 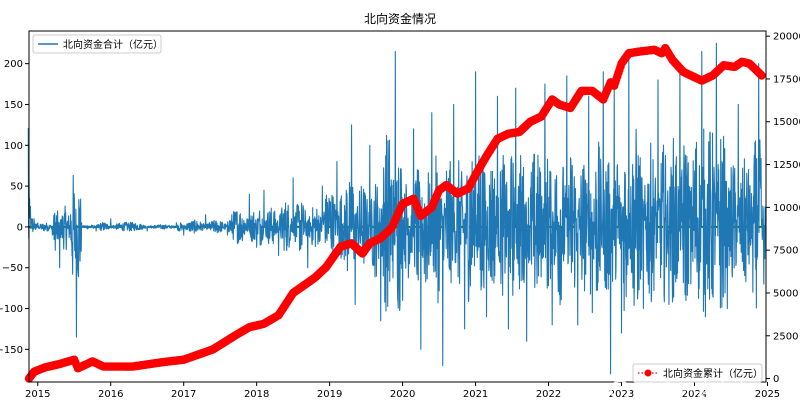 I want to click on y-left-tick-label: −150, so click(x=11, y=350).